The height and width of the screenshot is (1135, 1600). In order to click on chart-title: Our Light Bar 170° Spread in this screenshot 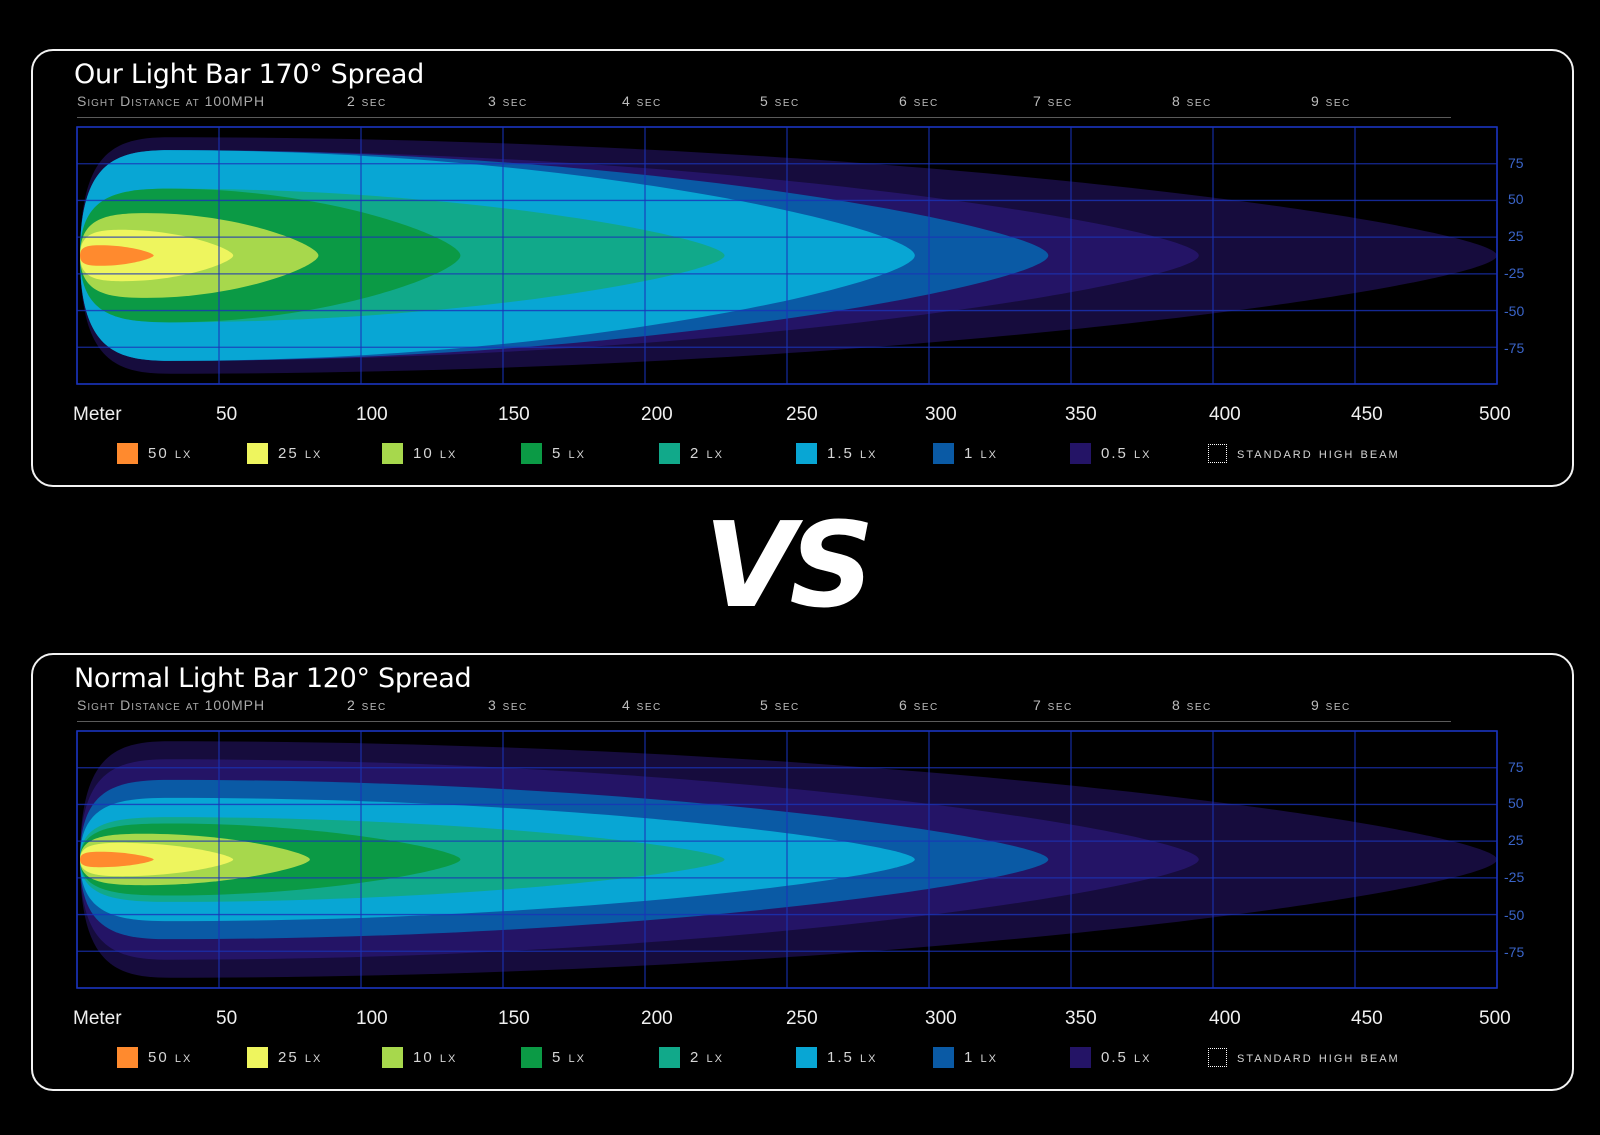, I will do `click(249, 74)`.